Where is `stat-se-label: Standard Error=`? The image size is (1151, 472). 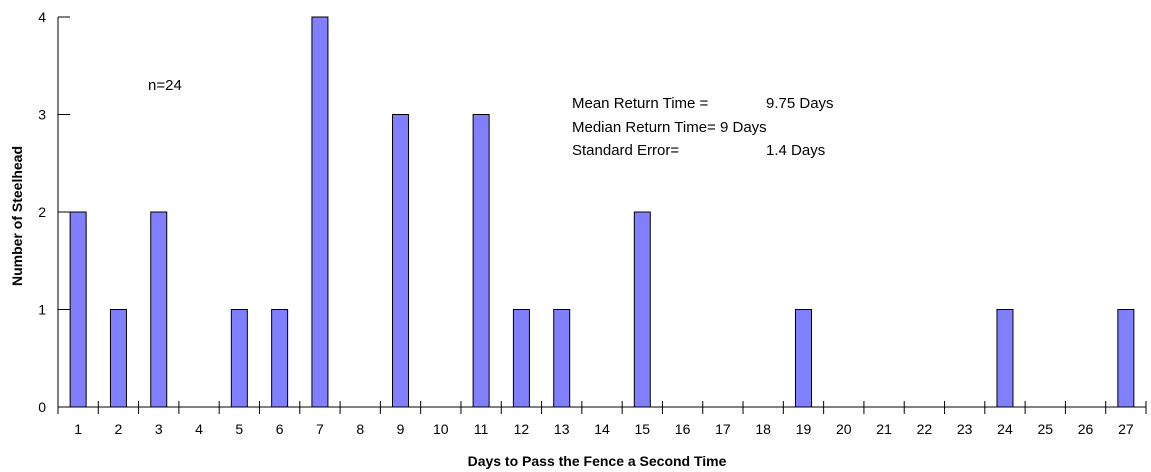 stat-se-label: Standard Error= is located at coordinates (625, 150).